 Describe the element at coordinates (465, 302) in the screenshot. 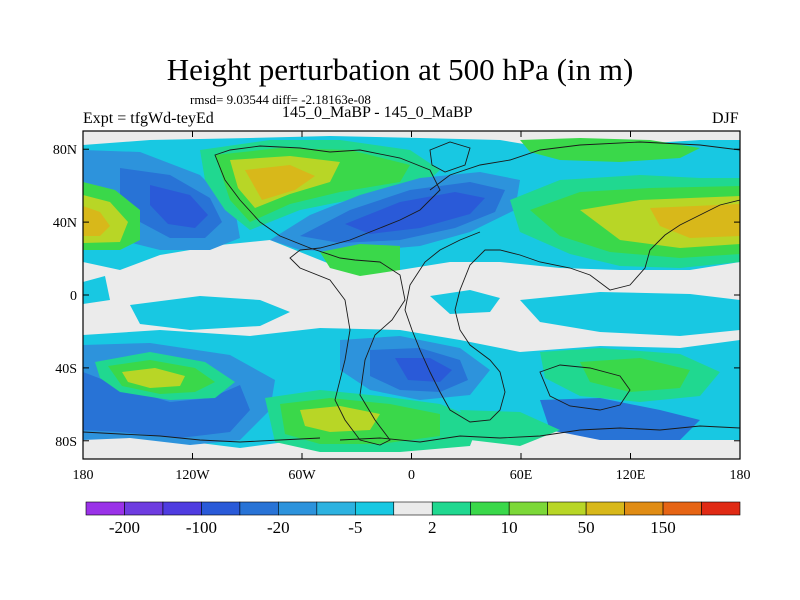

I see `contour-tropical-atlantic` at that location.